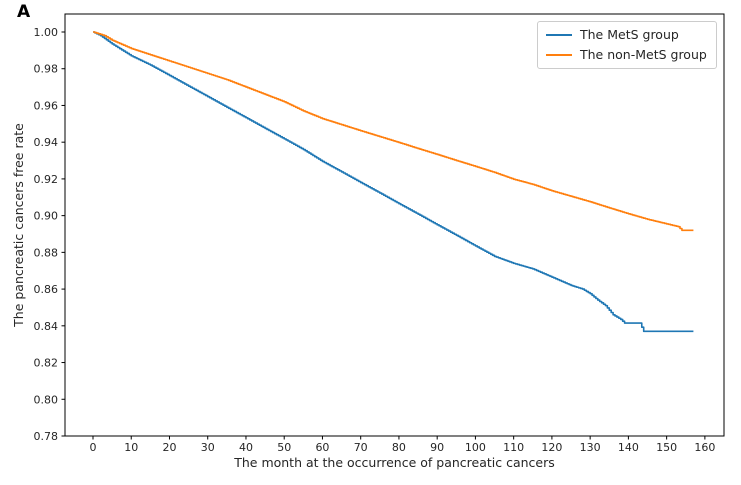 This screenshot has height=485, width=741. I want to click on x-tick-label: 20, so click(169, 447).